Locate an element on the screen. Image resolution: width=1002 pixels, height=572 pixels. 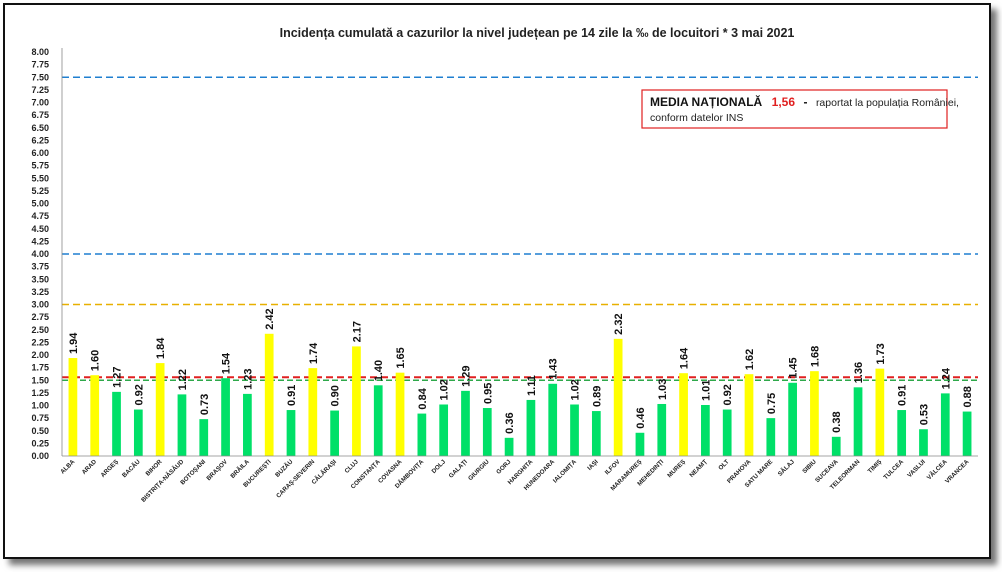
data-label: 0.46 is located at coordinates (641, 417).